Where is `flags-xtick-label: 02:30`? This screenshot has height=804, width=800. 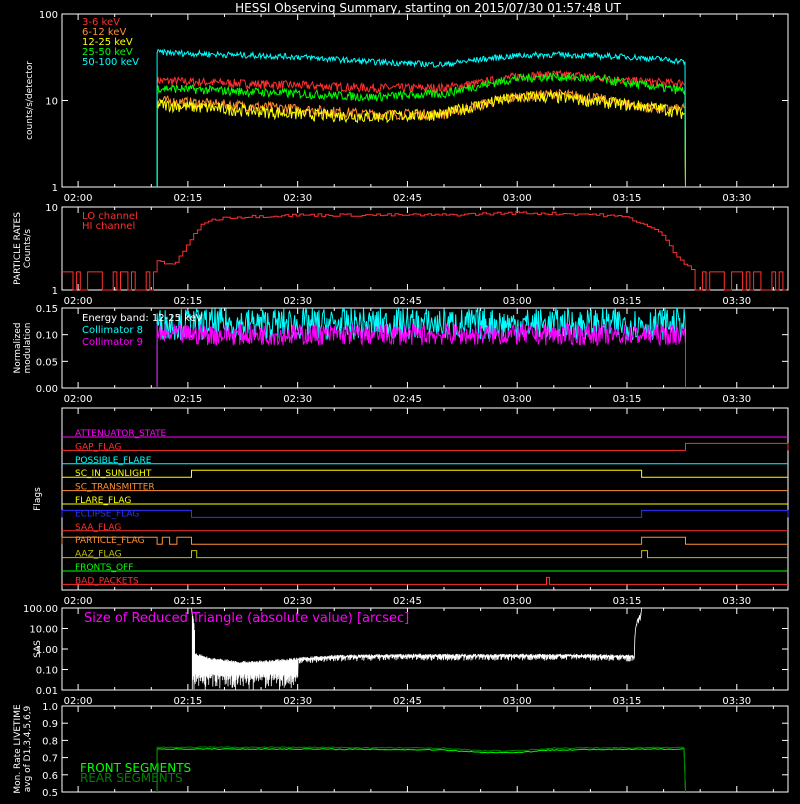 flags-xtick-label: 02:30 is located at coordinates (297, 601).